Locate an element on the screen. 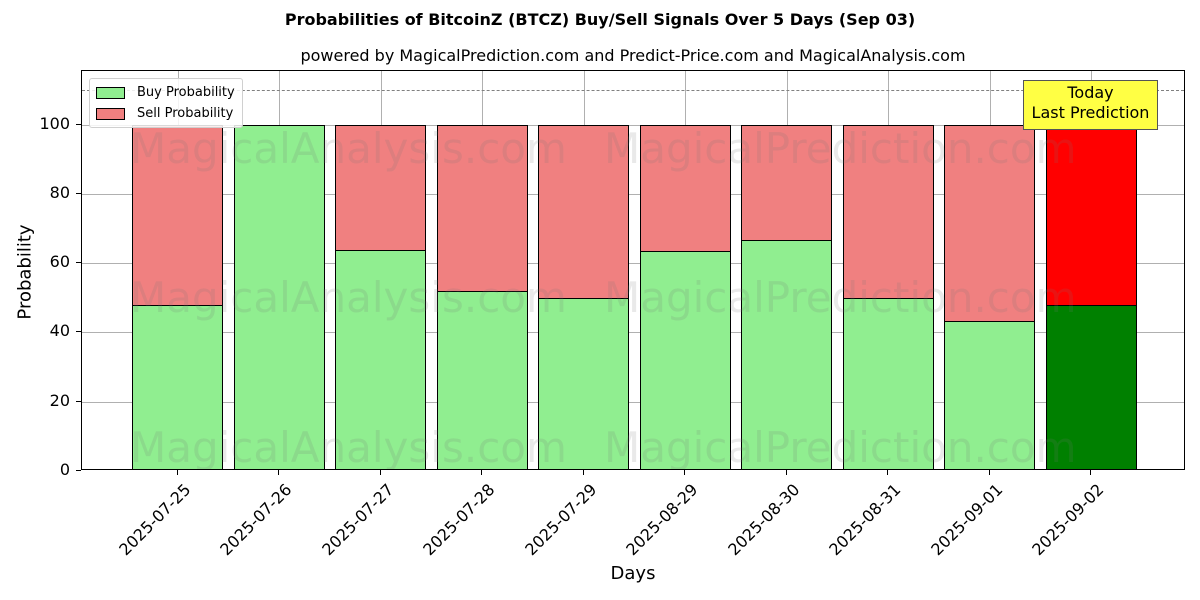 The image size is (1200, 600). y-tick-label: 40 is located at coordinates (59, 331).